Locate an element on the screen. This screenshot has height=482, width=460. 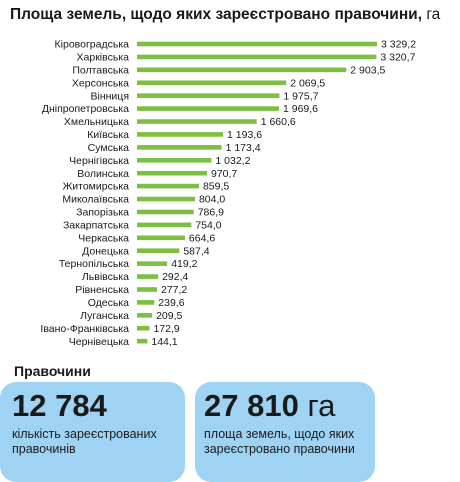
category-label: Житомирська is located at coordinates (96, 187).